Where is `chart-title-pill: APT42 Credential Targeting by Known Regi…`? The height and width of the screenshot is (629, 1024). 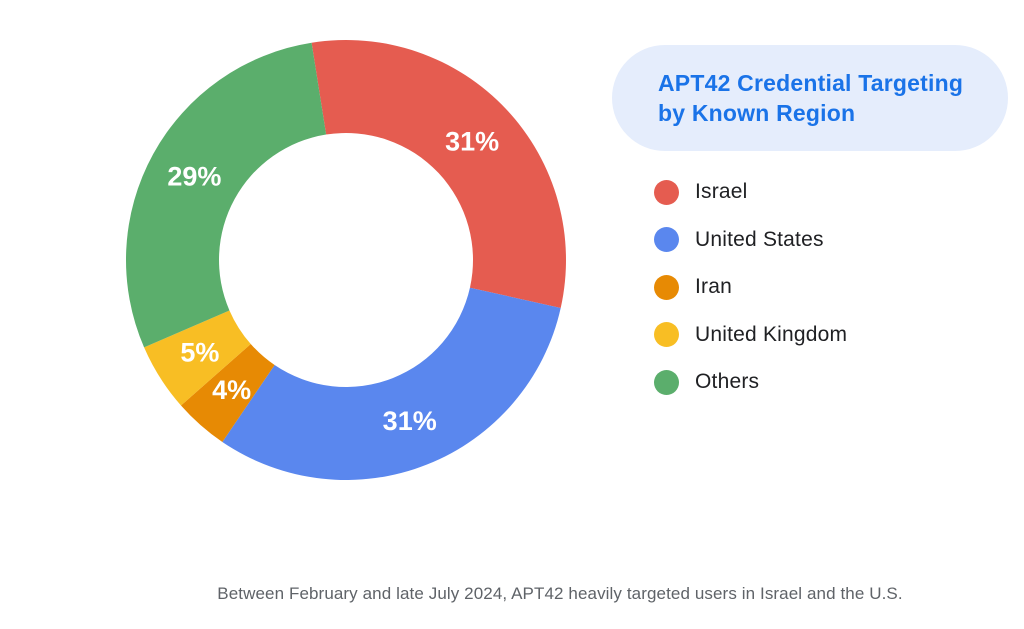 chart-title-pill: APT42 Credential Targeting by Known Regi… is located at coordinates (810, 98).